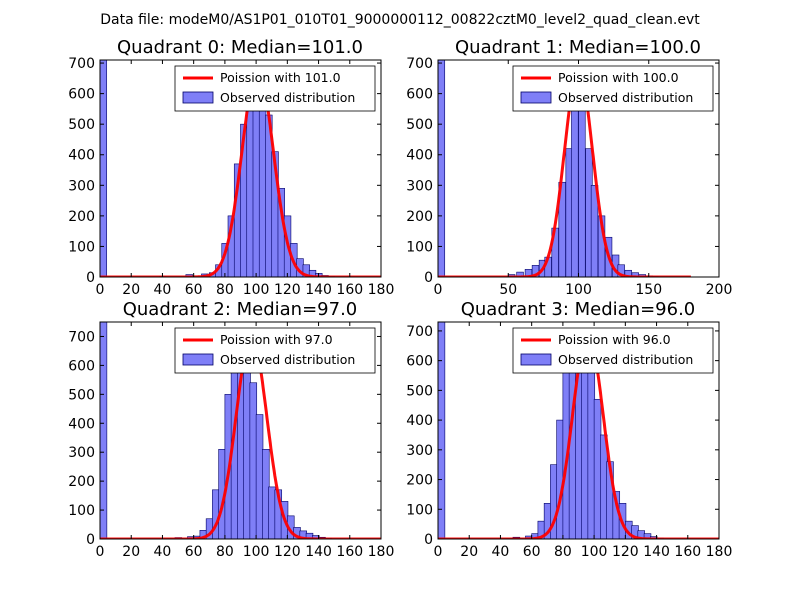 This screenshot has width=800, height=600. What do you see at coordinates (578, 309) in the screenshot?
I see `quadrant-3-title: Quadrant 3: Median=96.0` at bounding box center [578, 309].